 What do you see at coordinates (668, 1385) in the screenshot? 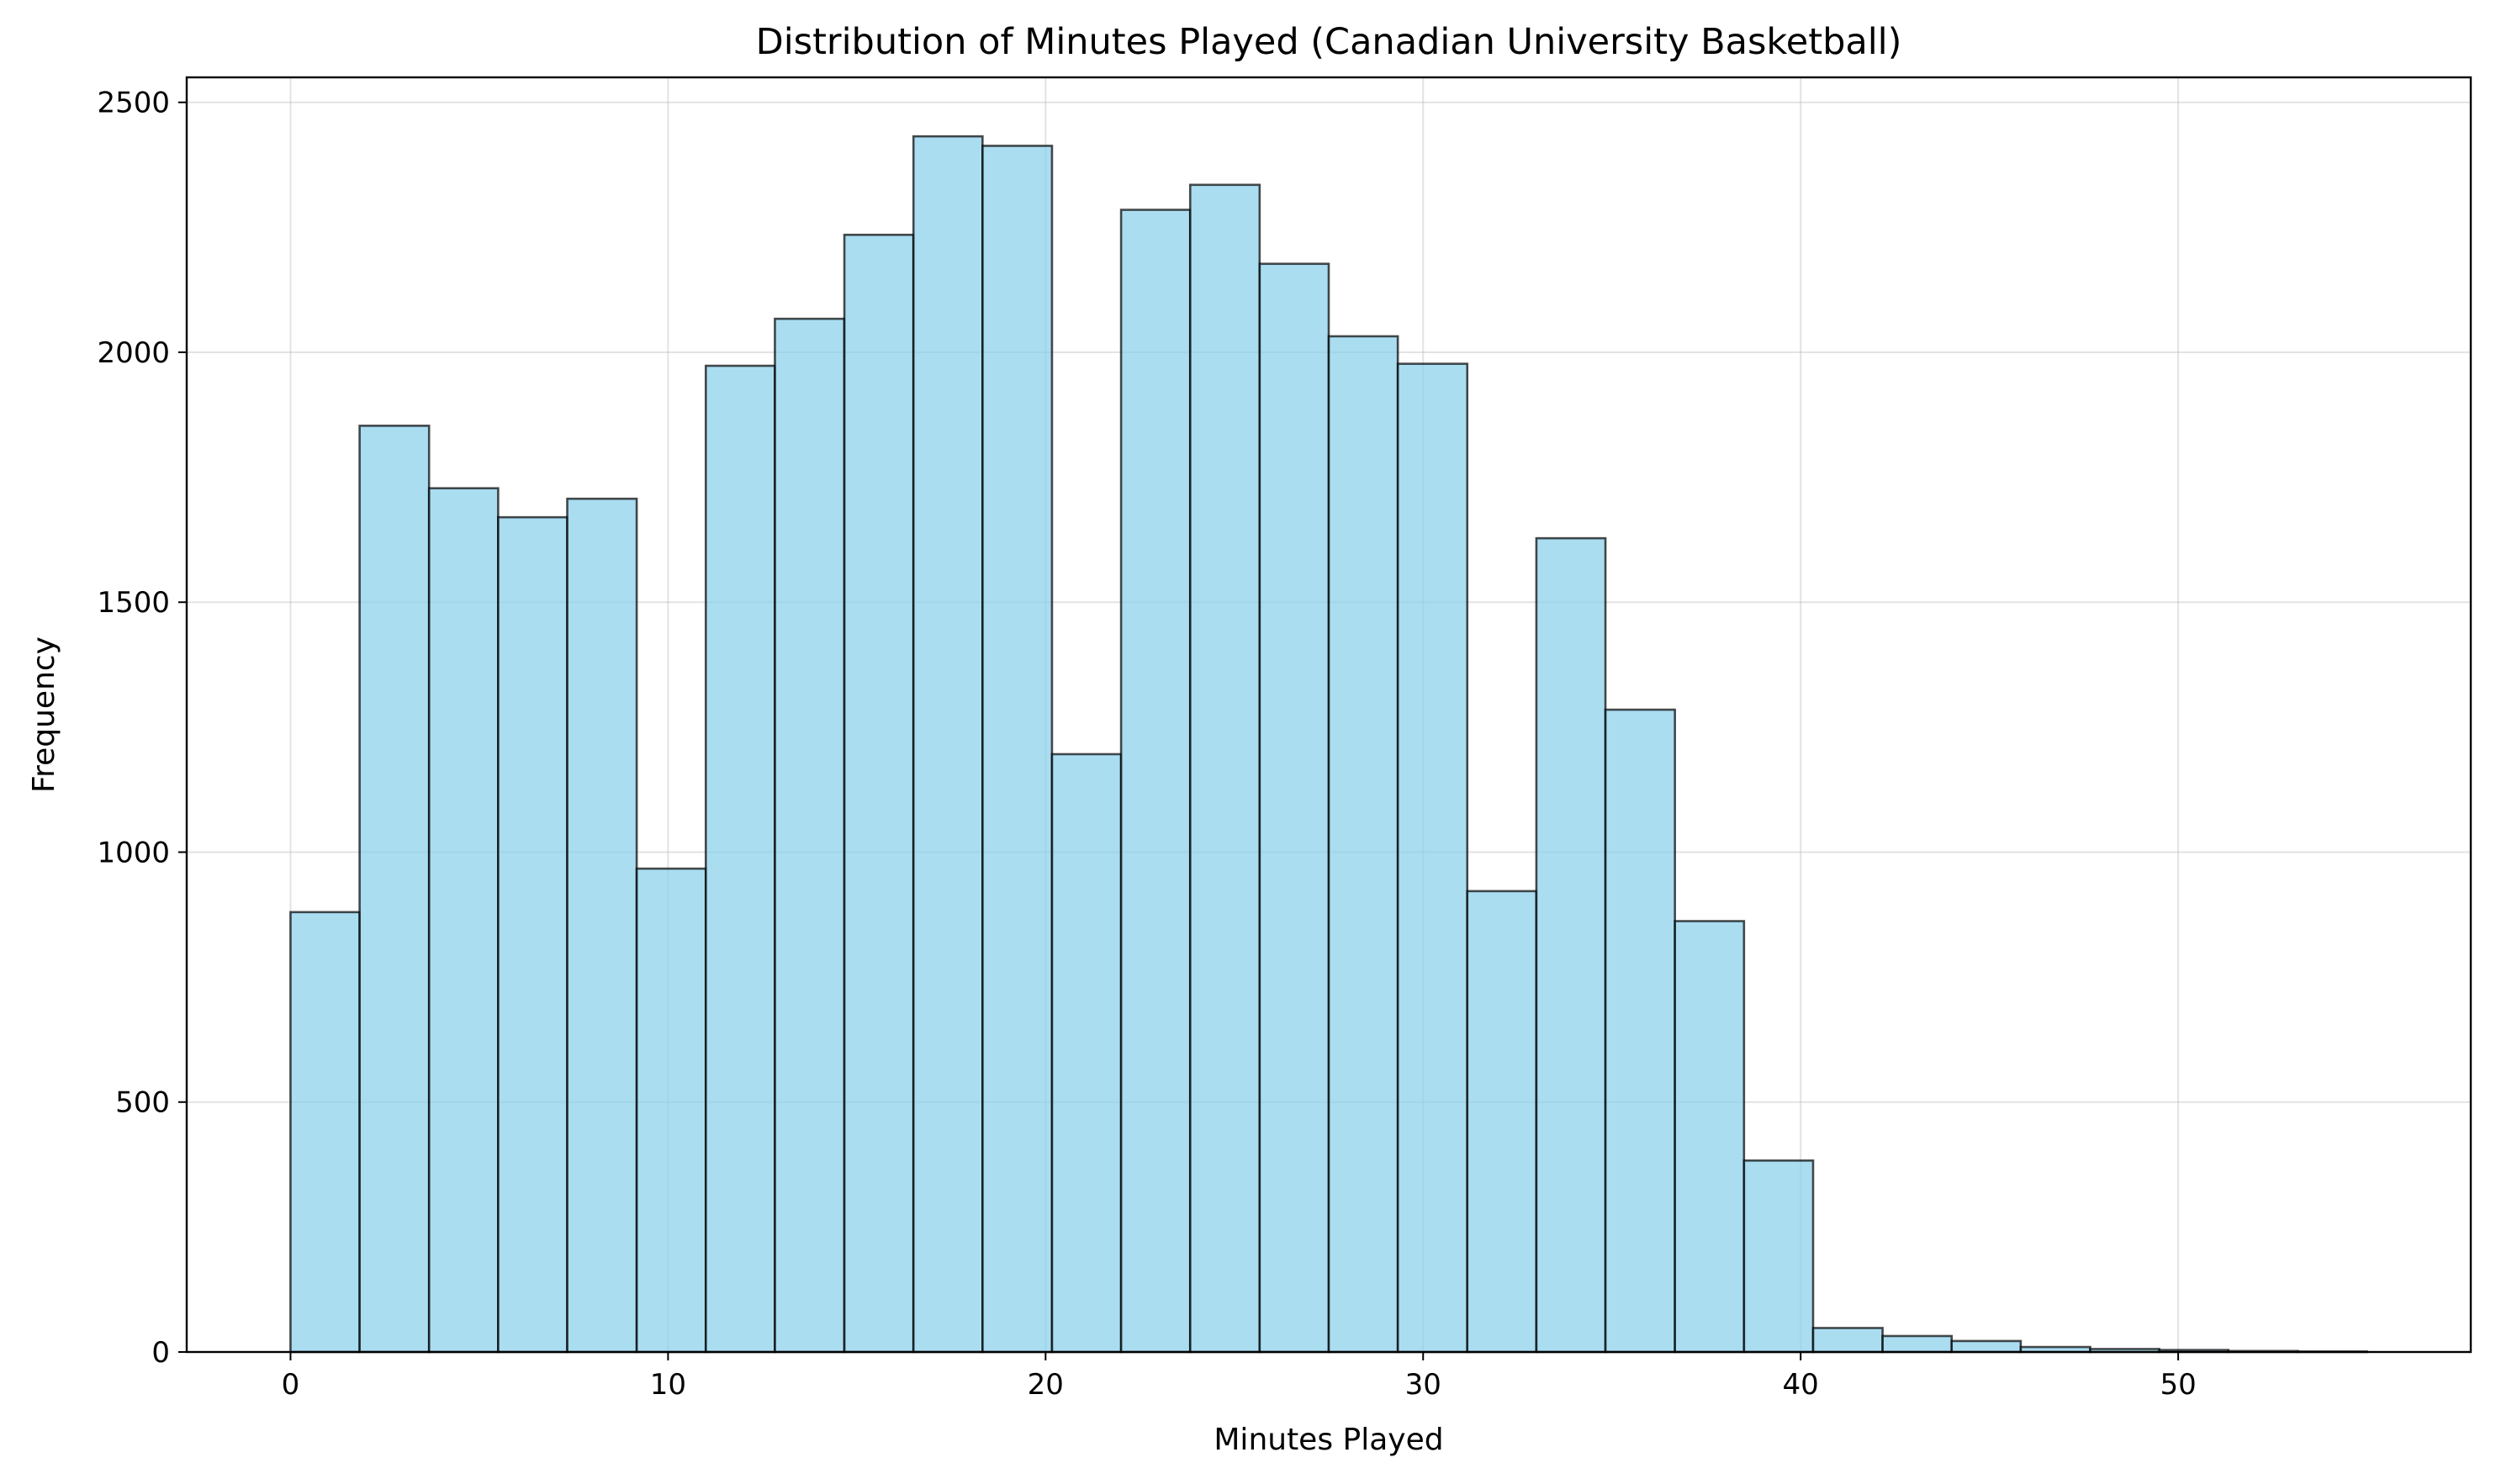
I see `x-tick-label: 10` at bounding box center [668, 1385].